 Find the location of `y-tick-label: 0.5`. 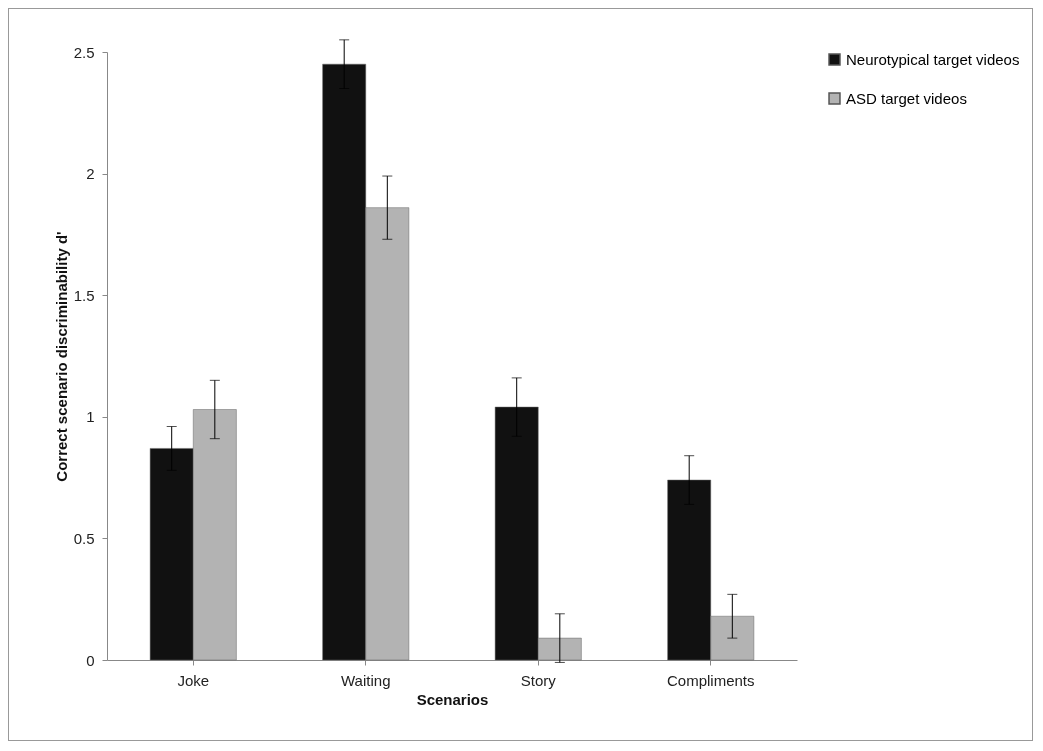

y-tick-label: 0.5 is located at coordinates (84, 538).